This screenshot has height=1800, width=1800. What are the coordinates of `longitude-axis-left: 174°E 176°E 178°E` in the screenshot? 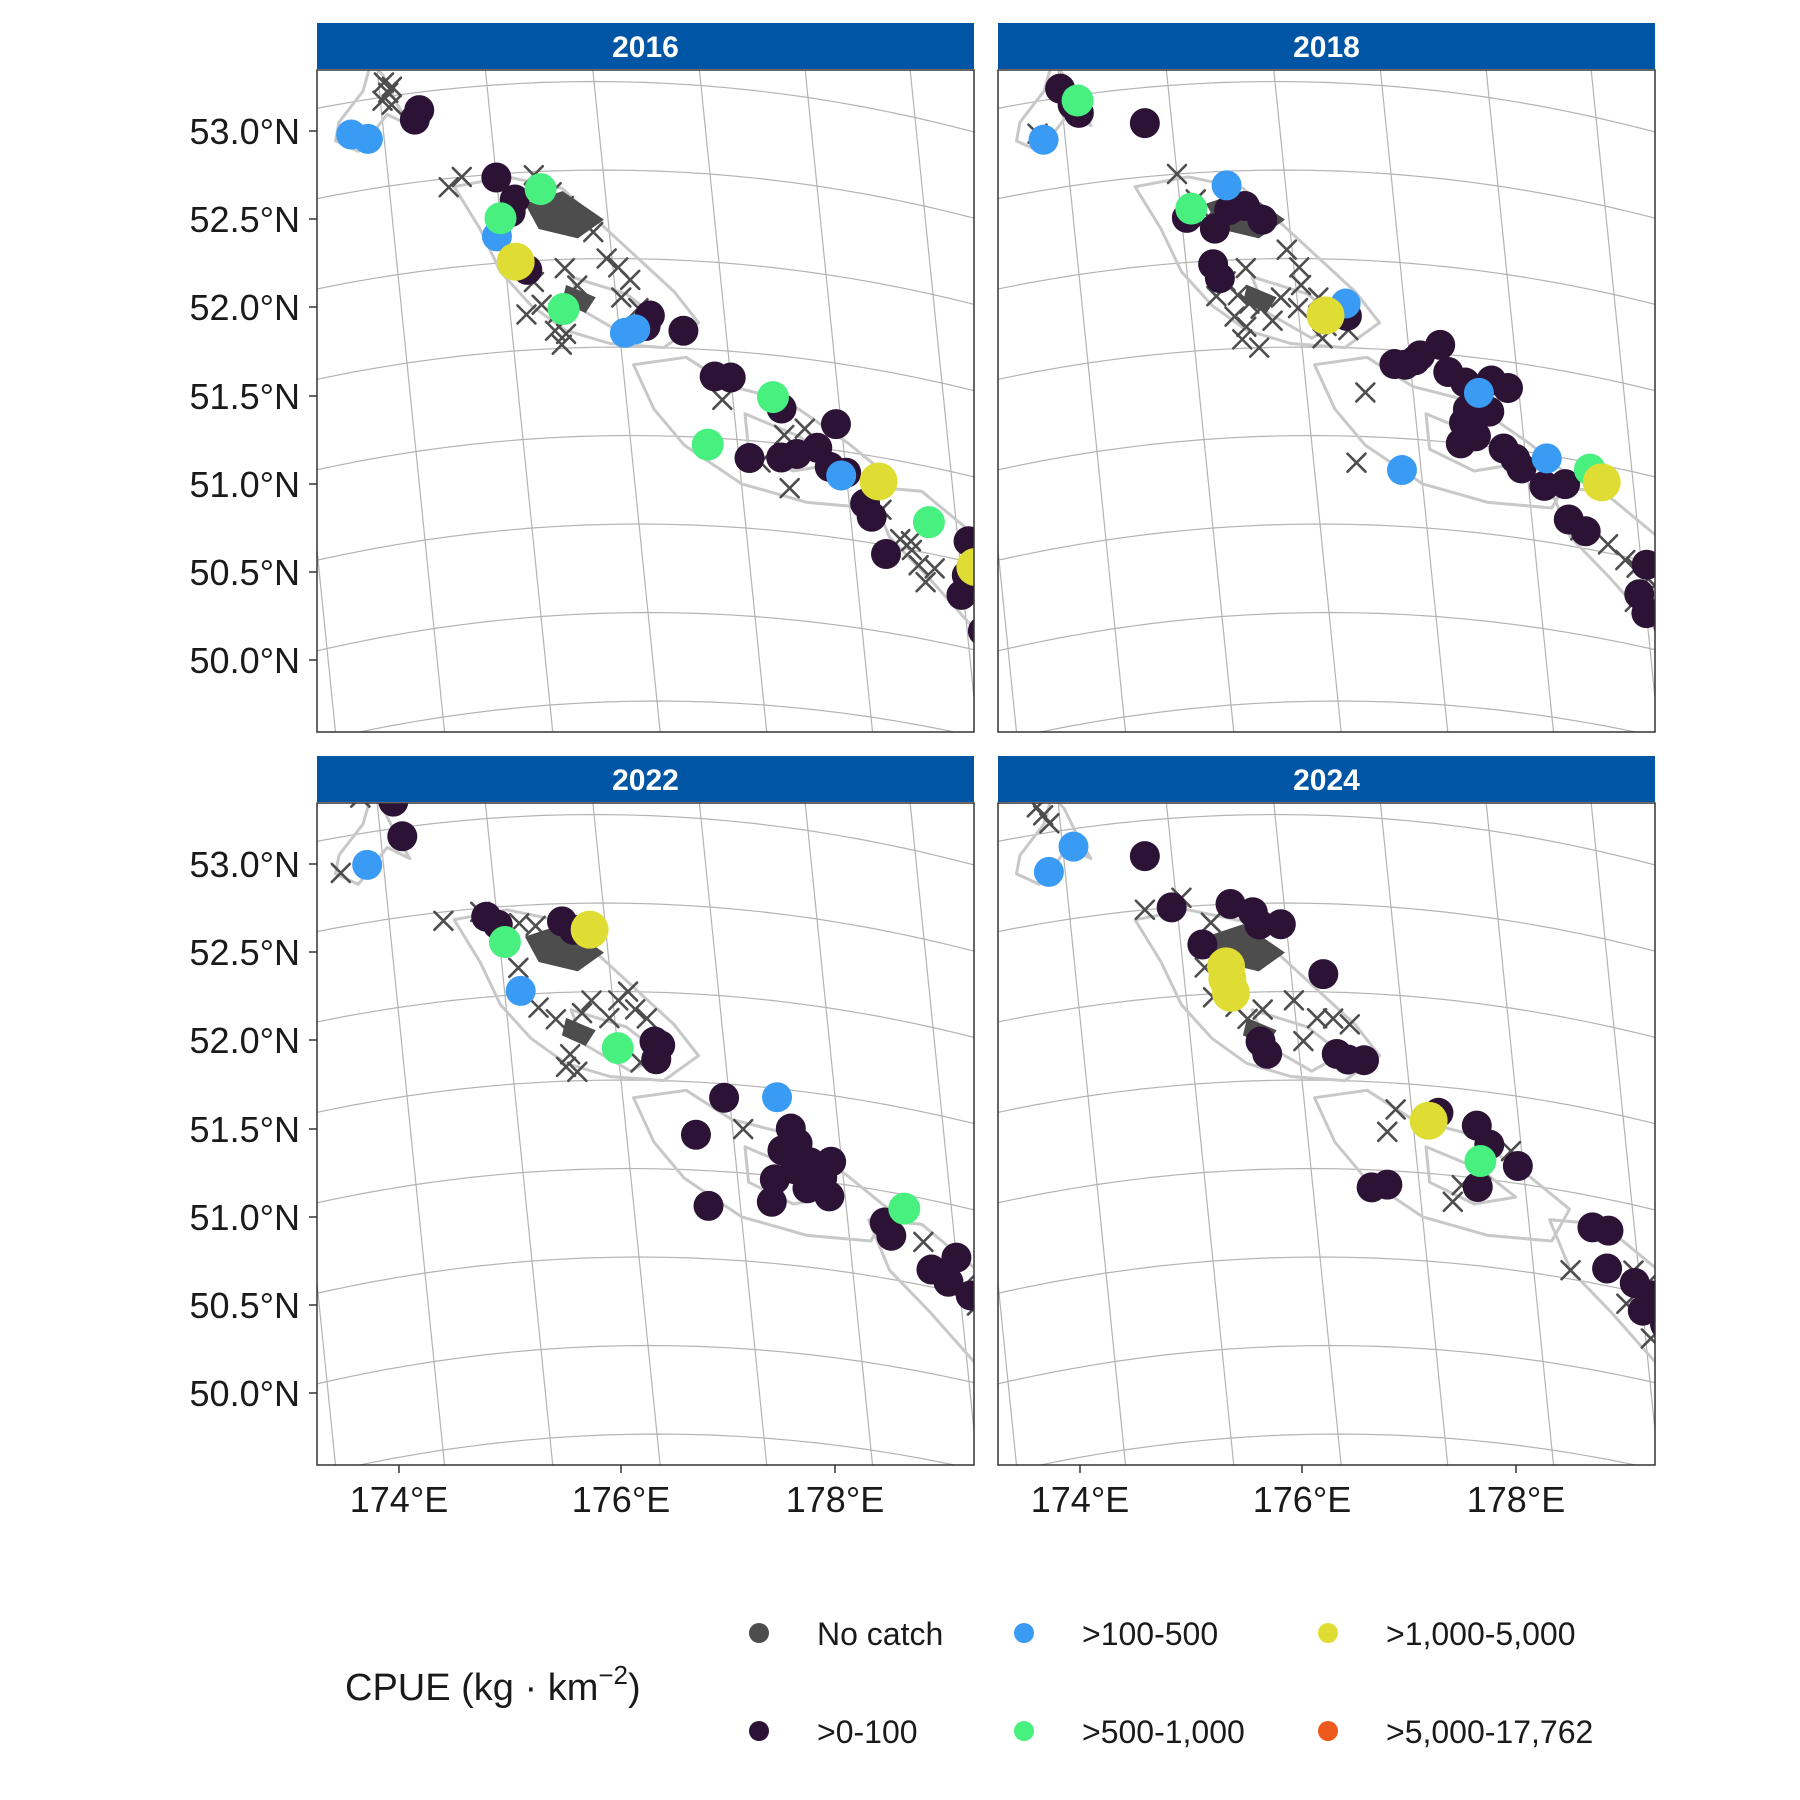 It's located at (617, 1492).